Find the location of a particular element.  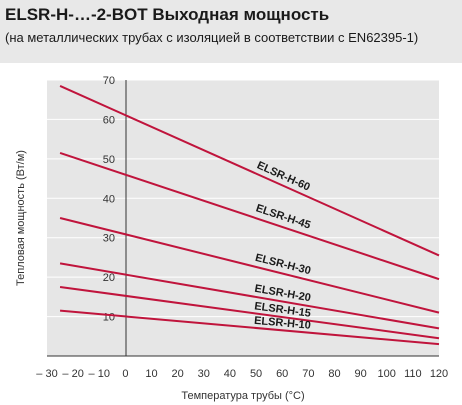

x-tick-label: 10 is located at coordinates (151, 374).